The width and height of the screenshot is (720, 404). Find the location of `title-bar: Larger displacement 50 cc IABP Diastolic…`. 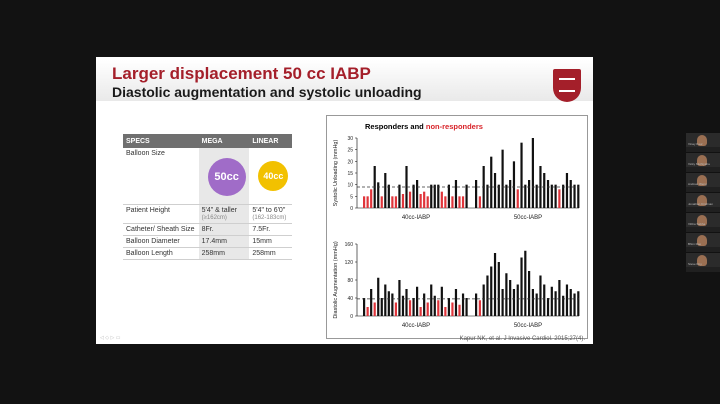

title-bar: Larger displacement 50 cc IABP Diastolic… is located at coordinates (344, 81).